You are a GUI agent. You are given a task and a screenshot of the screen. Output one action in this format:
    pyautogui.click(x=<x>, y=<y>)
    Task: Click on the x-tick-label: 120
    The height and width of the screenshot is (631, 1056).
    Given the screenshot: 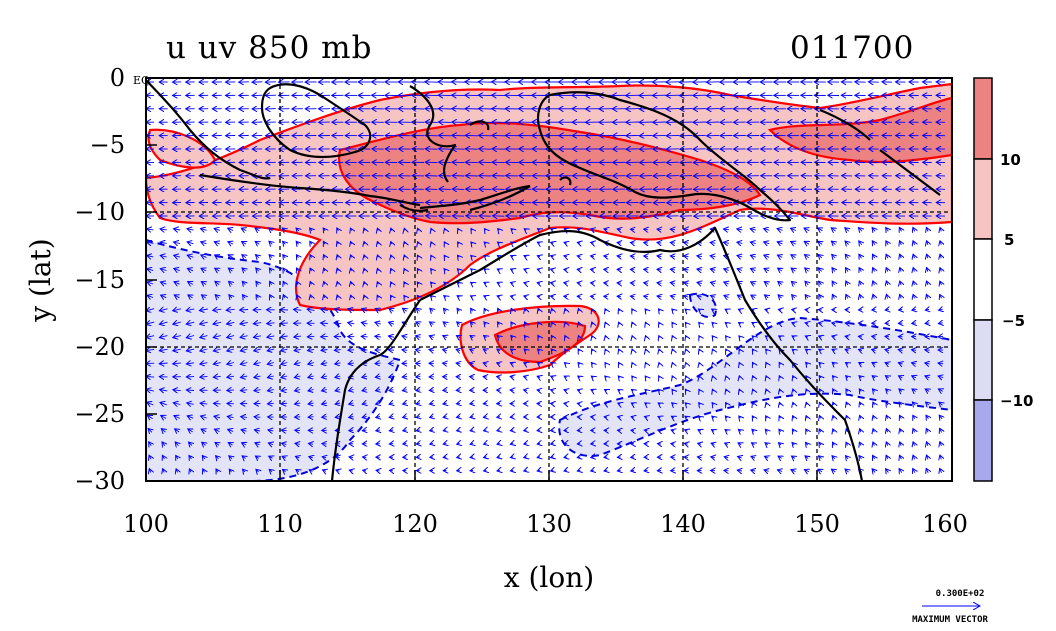 What is the action you would take?
    pyautogui.click(x=415, y=524)
    